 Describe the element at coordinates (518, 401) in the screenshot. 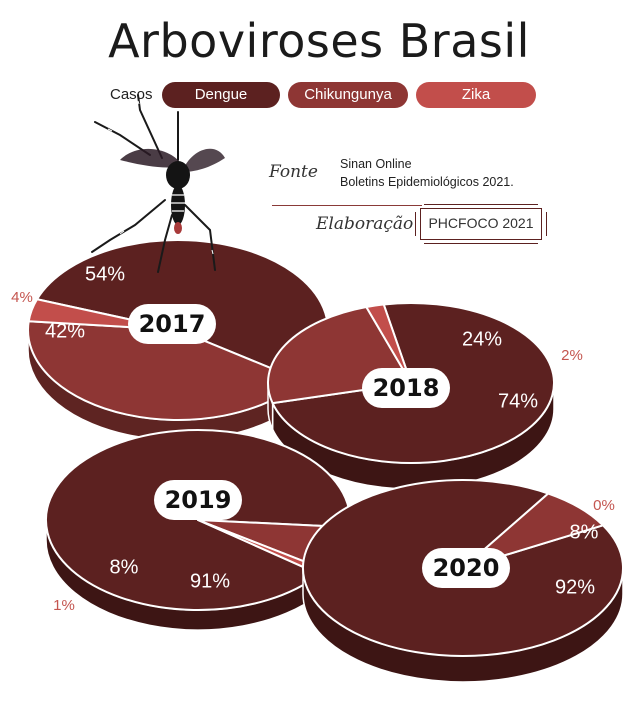

I see `slice-label: 74%` at that location.